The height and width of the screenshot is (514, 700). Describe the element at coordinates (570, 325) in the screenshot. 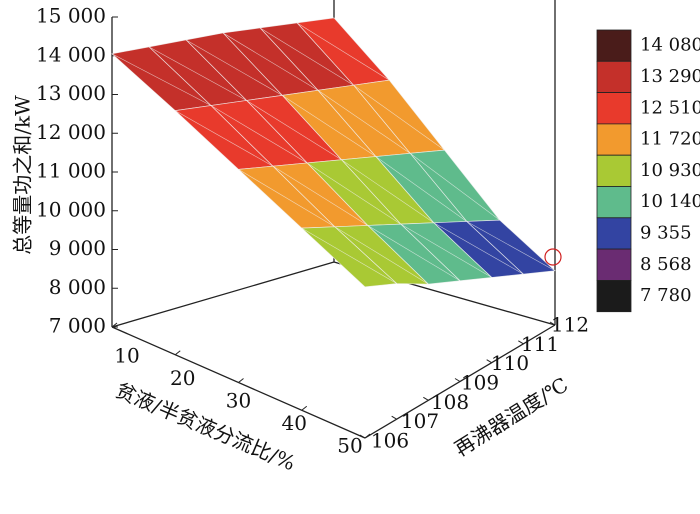

I see `y-tick-label: 112` at that location.